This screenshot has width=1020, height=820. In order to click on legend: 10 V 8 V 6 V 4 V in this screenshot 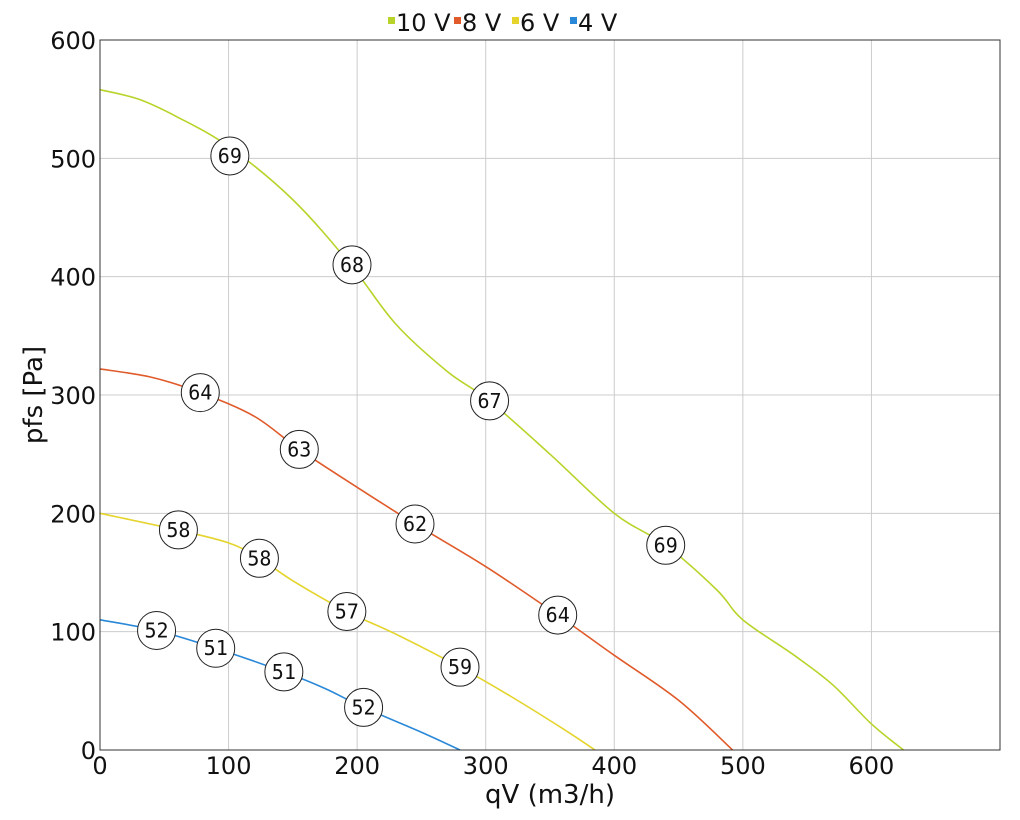, I will do `click(503, 23)`.